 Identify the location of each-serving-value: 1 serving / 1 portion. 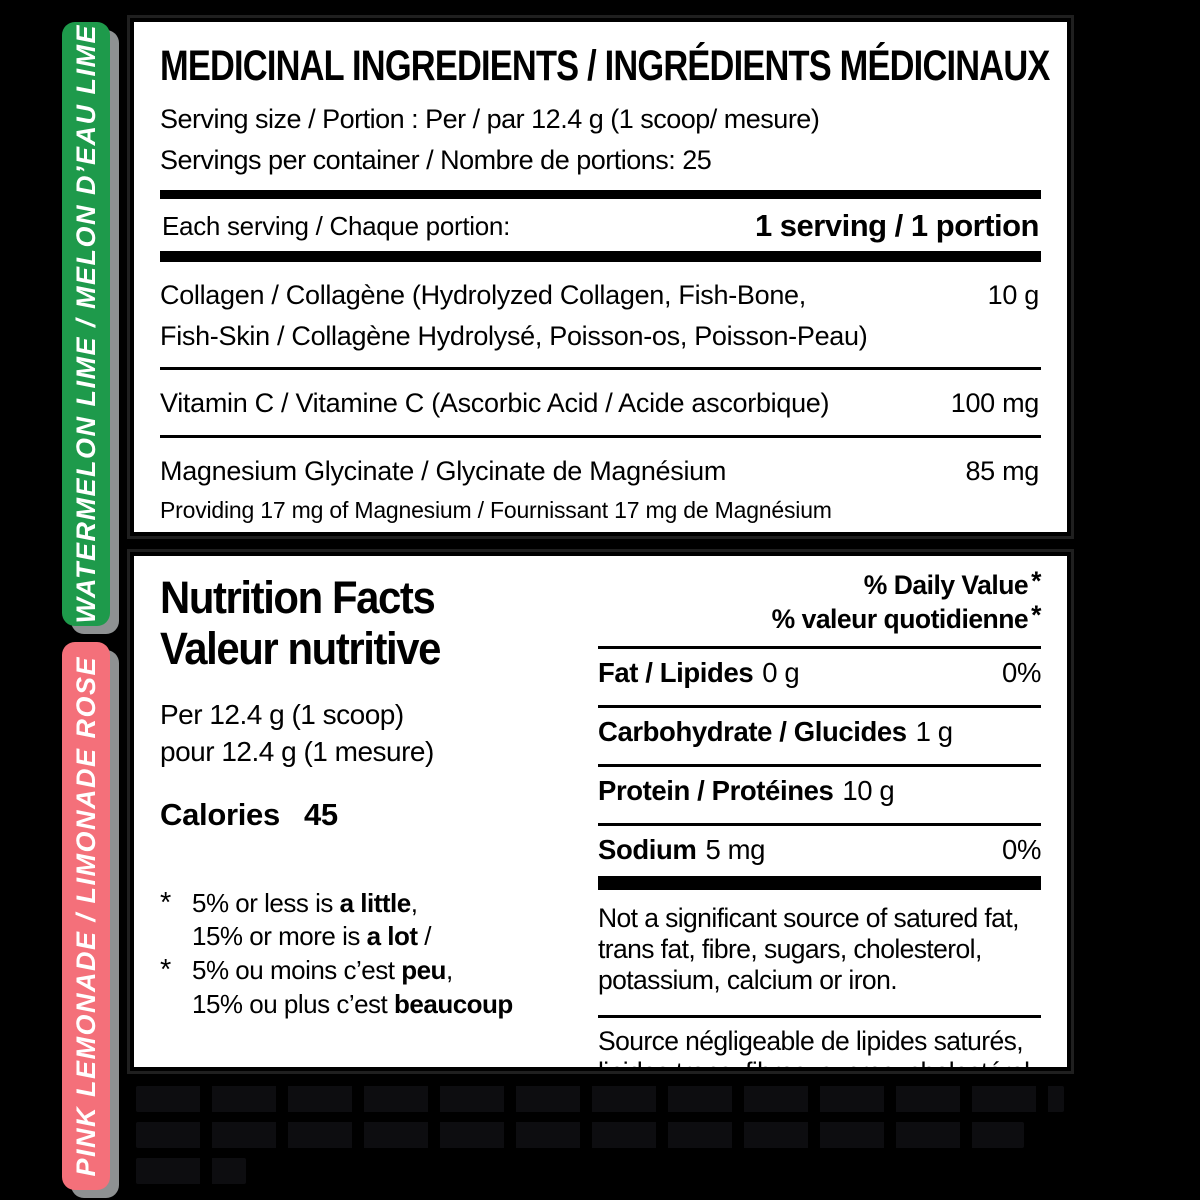
(897, 225).